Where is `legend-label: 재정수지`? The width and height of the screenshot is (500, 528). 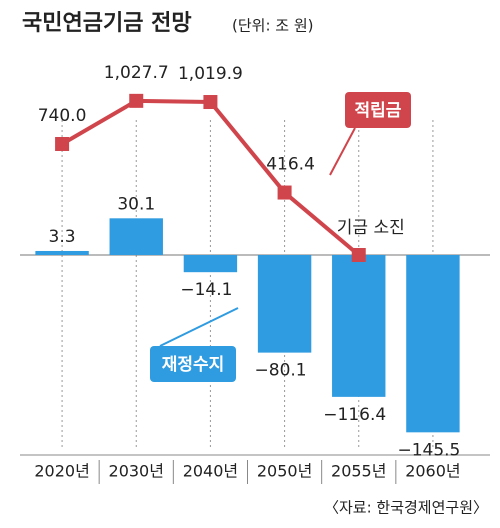 legend-label: 재정수지 is located at coordinates (193, 365).